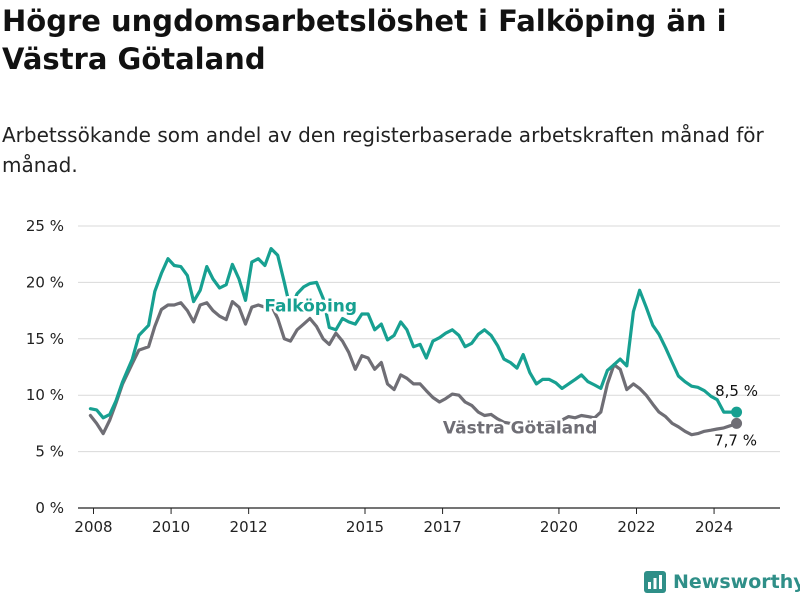 Image resolution: width=800 pixels, height=600 pixels. I want to click on x-tick-label: 2024, so click(714, 527).